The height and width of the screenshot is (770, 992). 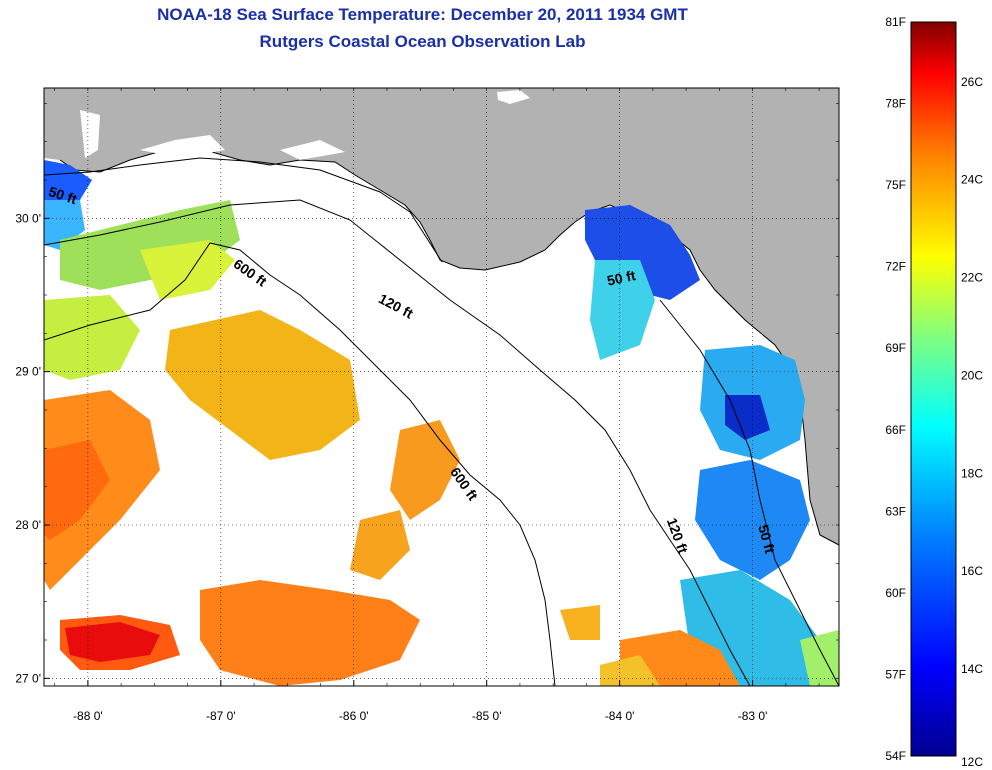 I want to click on lon-tick-label: -83 0', so click(x=753, y=716).